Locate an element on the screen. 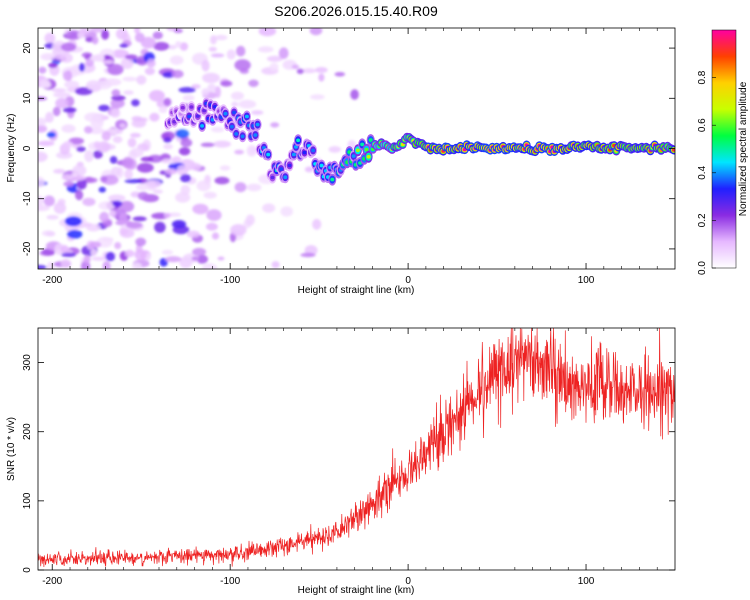 This screenshot has height=600, width=750. snr-ytick-label: 300 is located at coordinates (27, 362).